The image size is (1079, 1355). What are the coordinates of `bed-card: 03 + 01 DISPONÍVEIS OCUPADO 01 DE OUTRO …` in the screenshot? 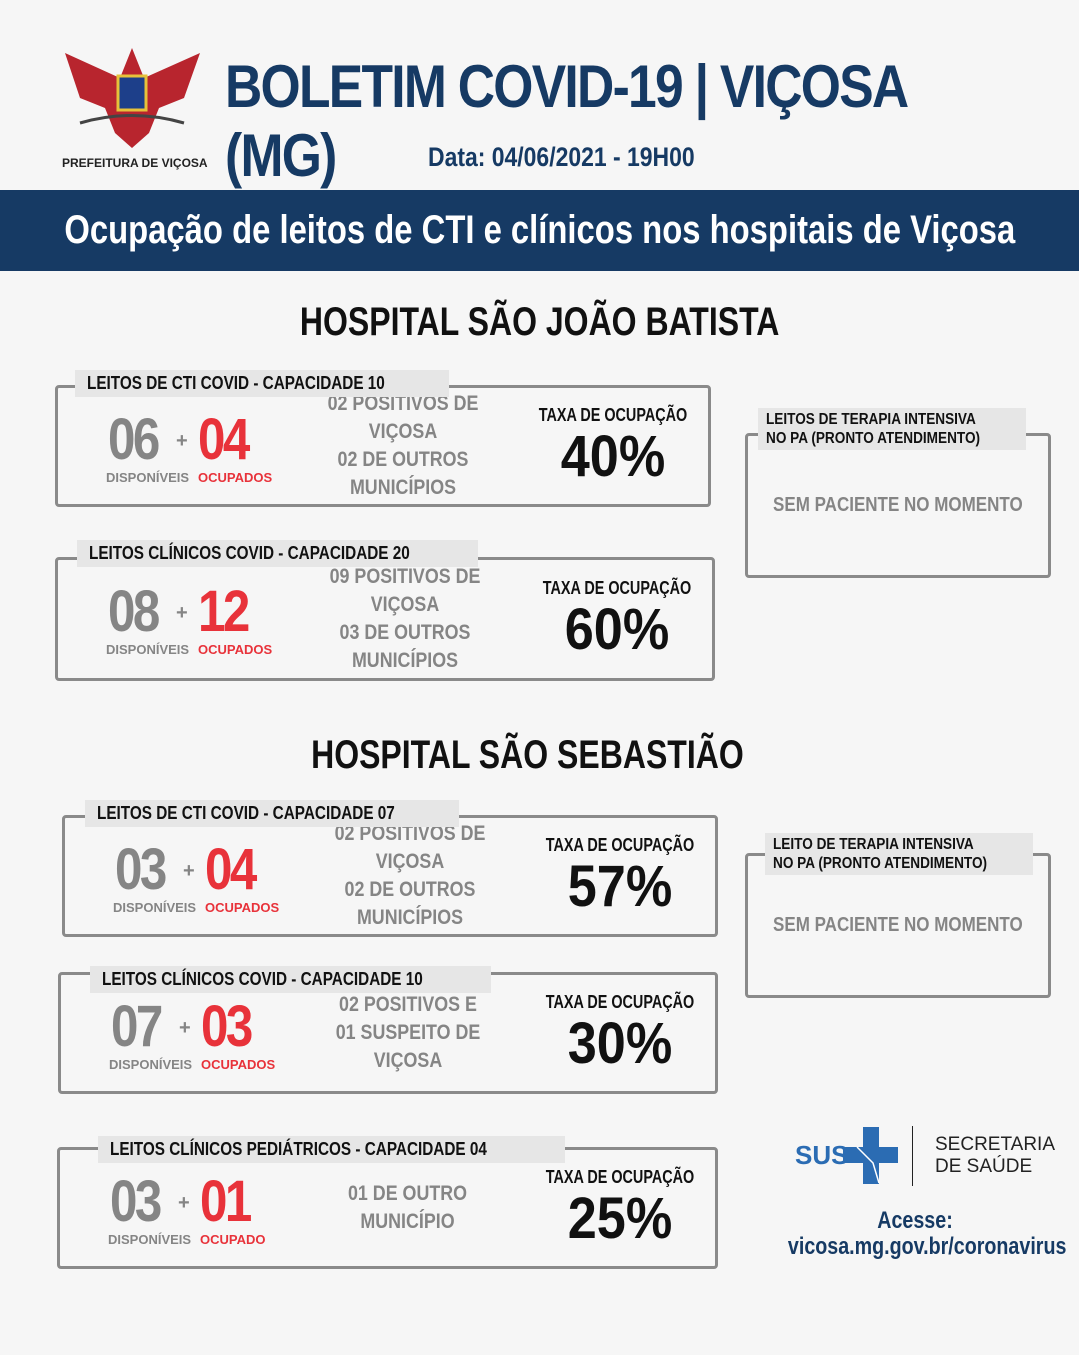 It's located at (387, 1208).